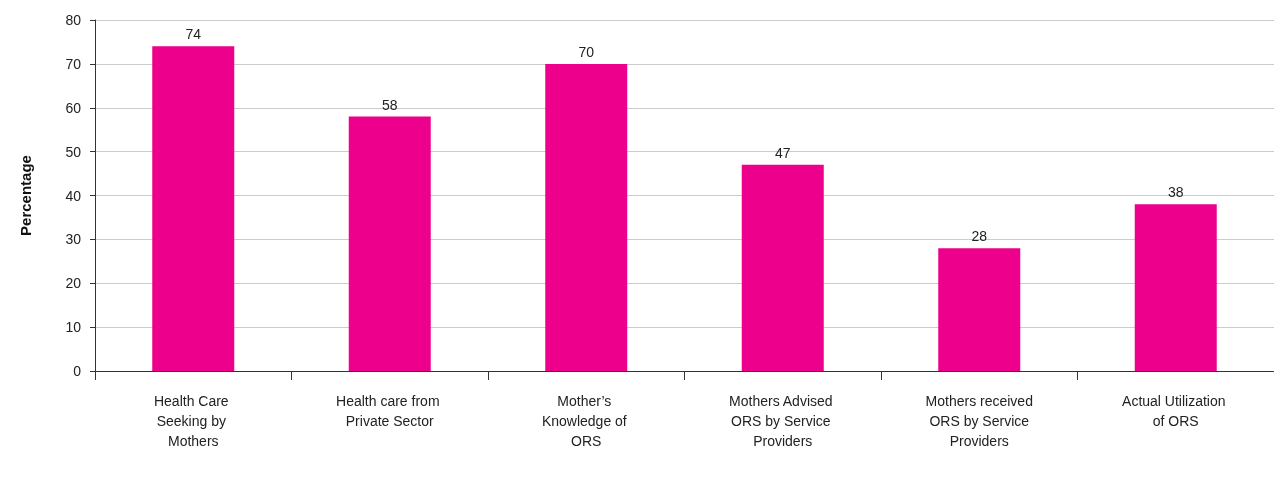 The image size is (1274, 484). Describe the element at coordinates (25, 195) in the screenshot. I see `y-axis-title: Percentage` at that location.